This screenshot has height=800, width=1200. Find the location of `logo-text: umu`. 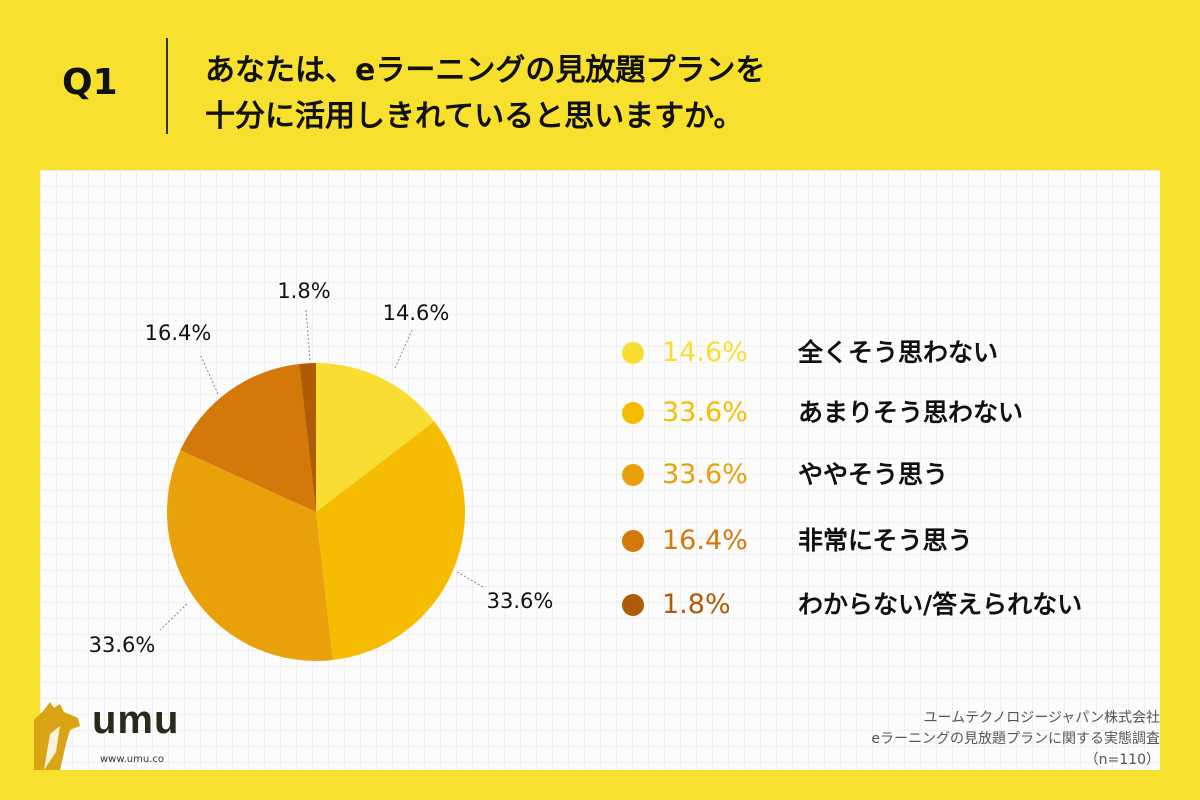

logo-text: umu is located at coordinates (136, 720).